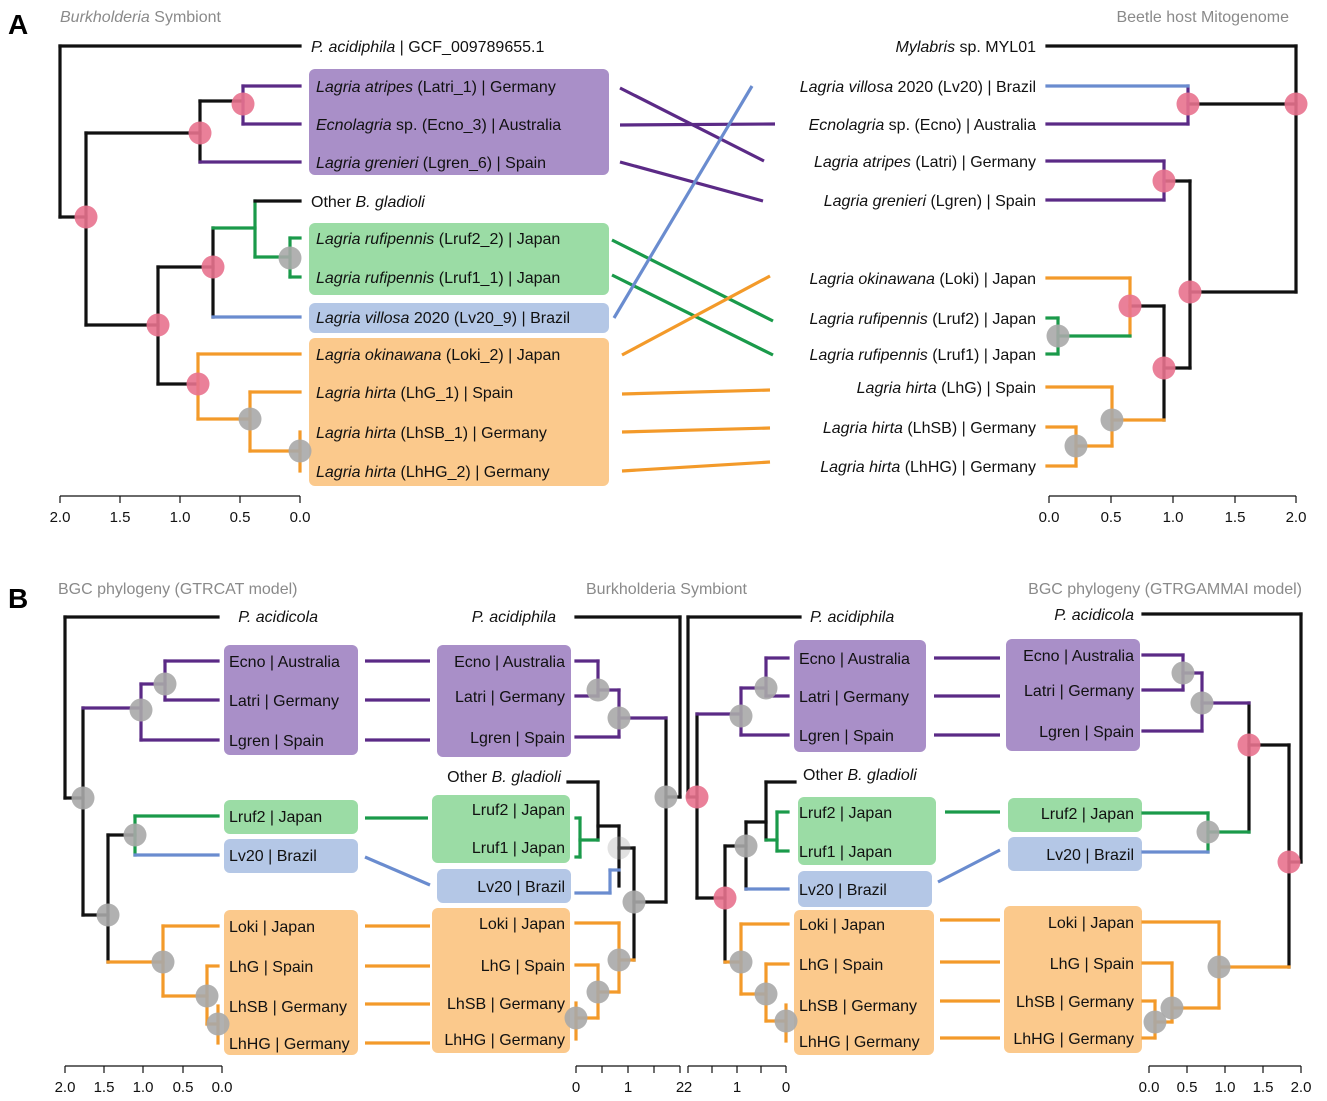  I want to click on panel-a-right-axis-tick-label: 2.0, so click(1296, 517).